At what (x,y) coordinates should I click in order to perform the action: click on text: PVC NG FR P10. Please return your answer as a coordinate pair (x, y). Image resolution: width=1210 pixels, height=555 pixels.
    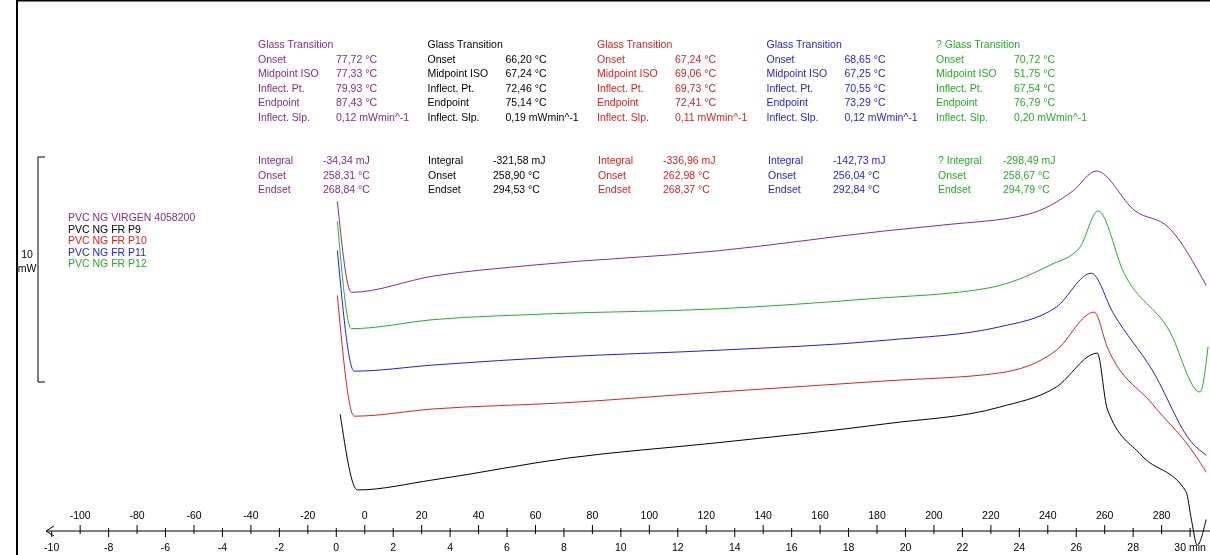
    Looking at the image, I should click on (107, 240).